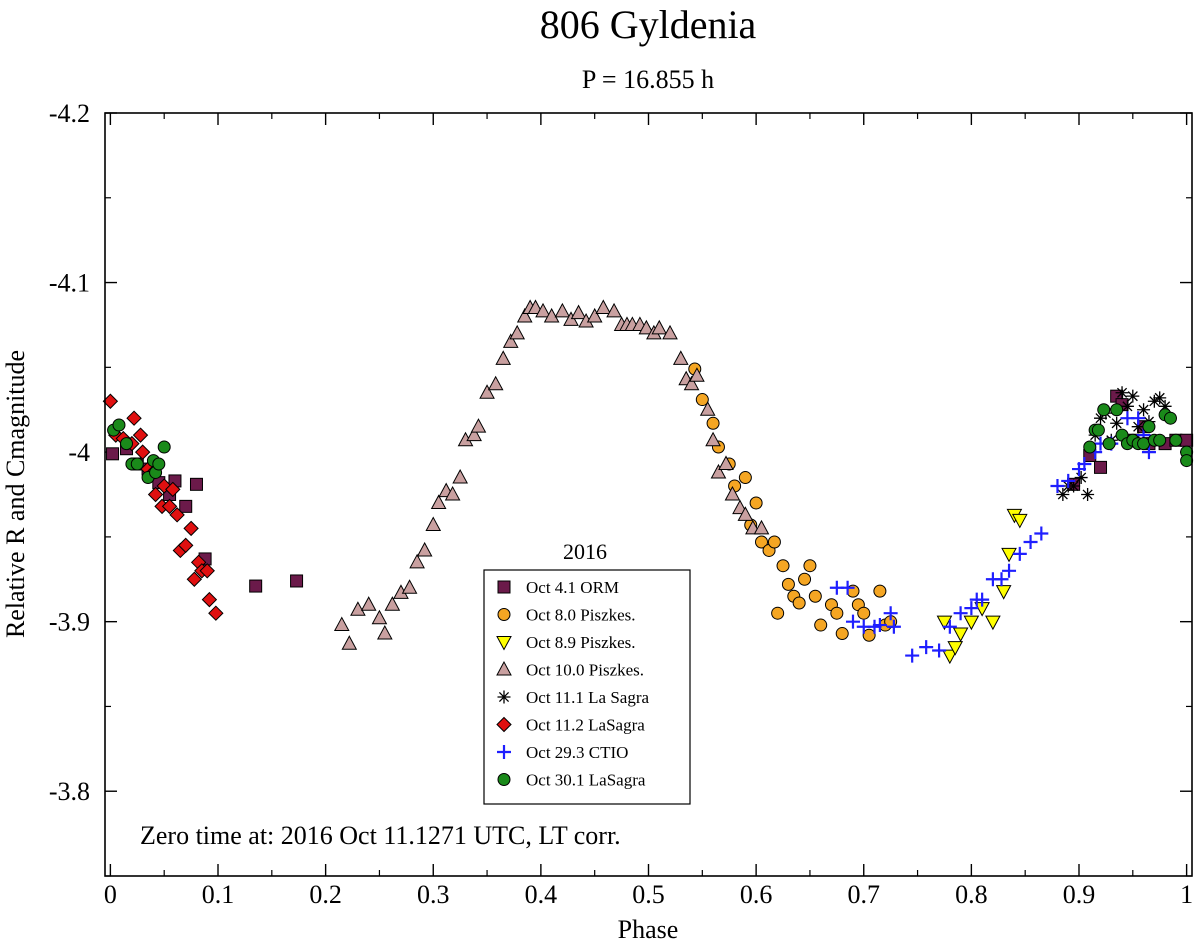 This screenshot has width=1200, height=945. Describe the element at coordinates (15, 494) in the screenshot. I see `y-axis-label: Relative R and Cmagnitude` at that location.